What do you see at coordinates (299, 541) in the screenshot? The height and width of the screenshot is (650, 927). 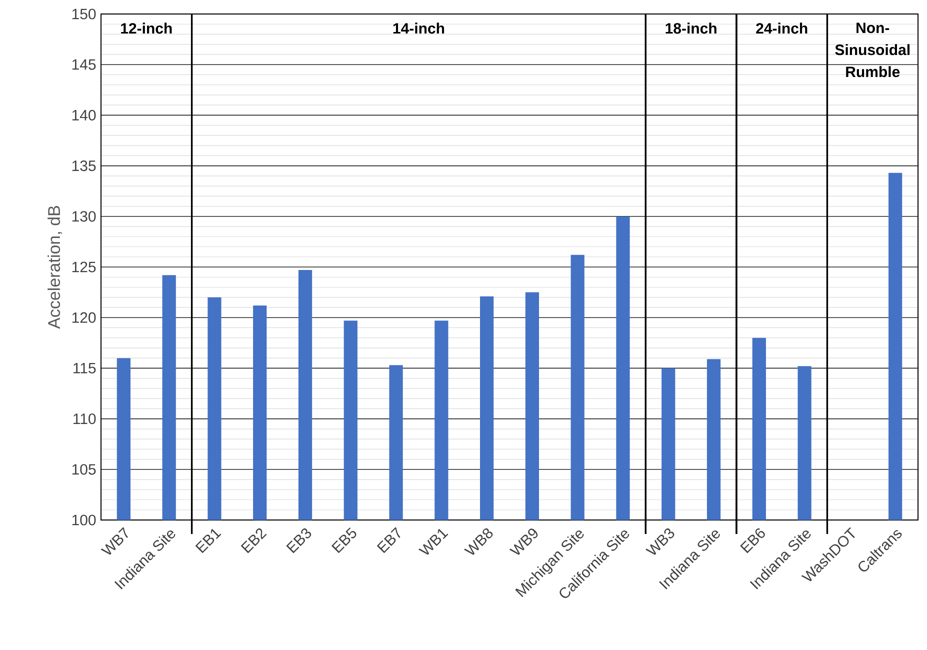 I see `x-tick-label: EB3` at bounding box center [299, 541].